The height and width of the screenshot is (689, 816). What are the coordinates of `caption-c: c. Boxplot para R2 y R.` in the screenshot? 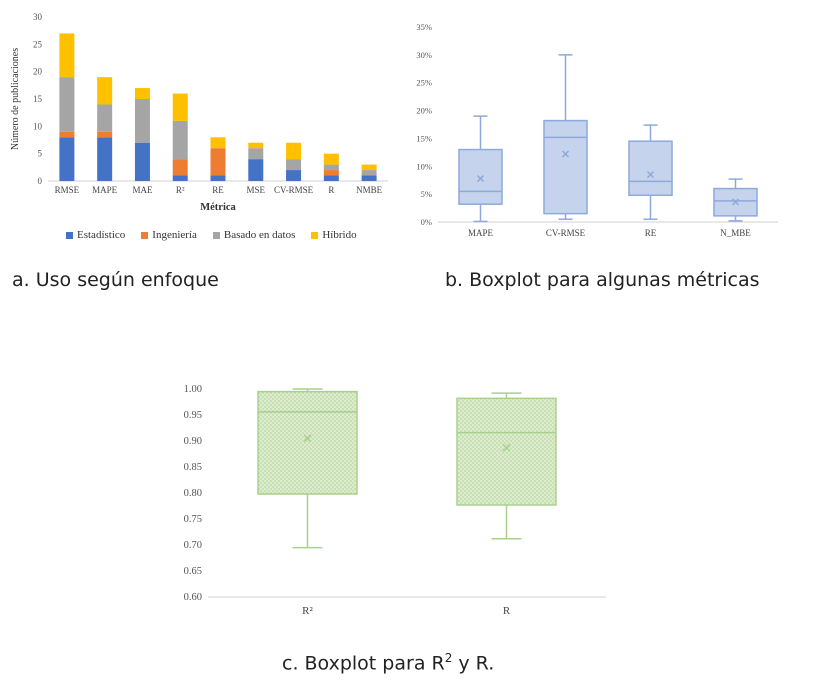 It's located at (388, 662).